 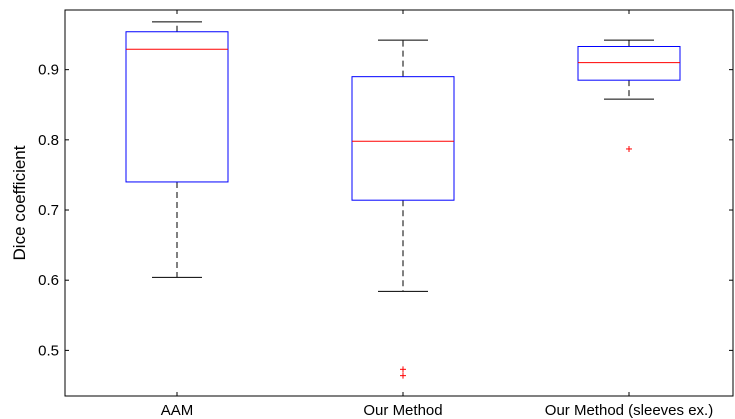 What do you see at coordinates (177, 410) in the screenshot?
I see `x-tick-label: AAM` at bounding box center [177, 410].